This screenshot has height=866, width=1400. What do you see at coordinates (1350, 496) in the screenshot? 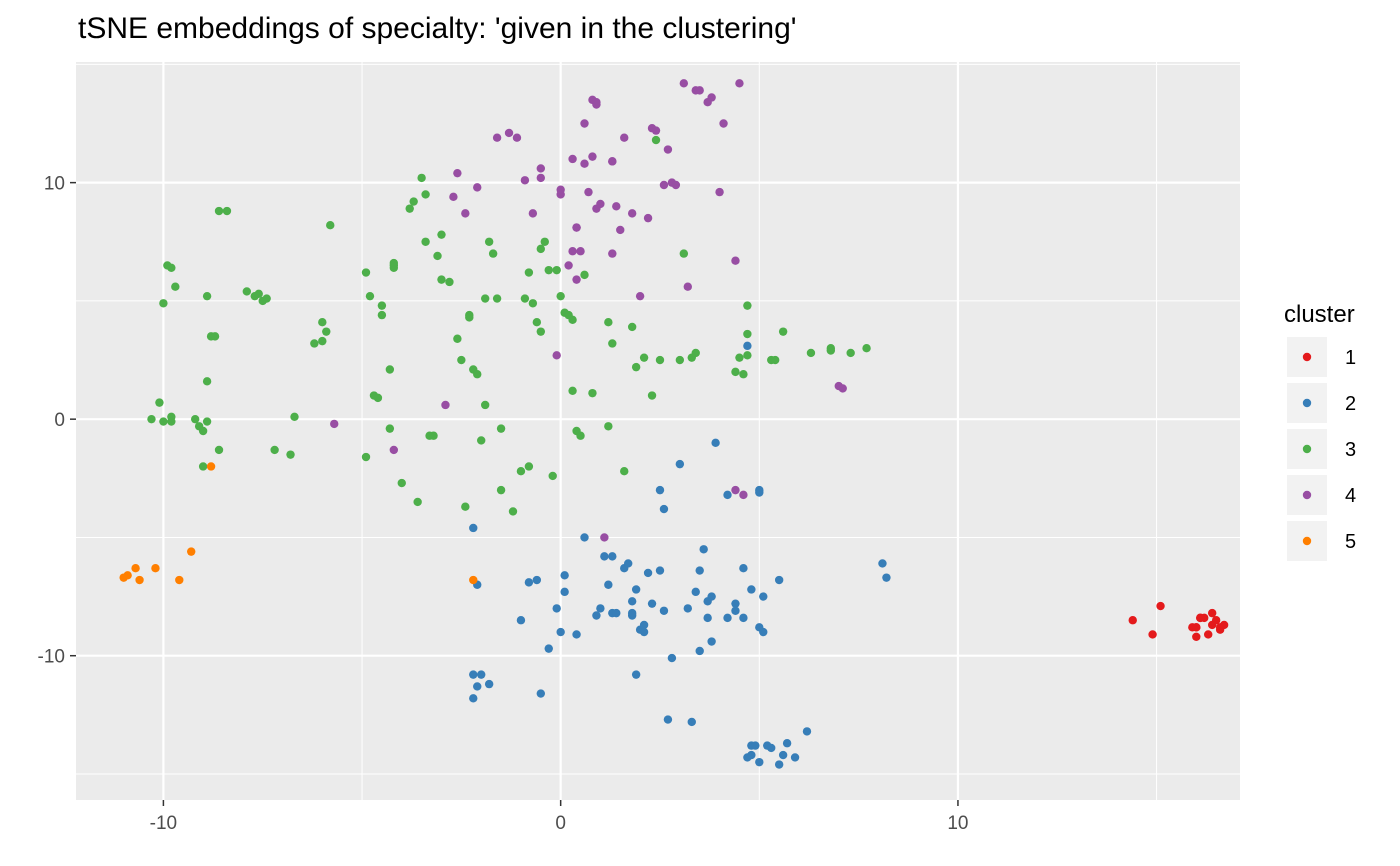
I see `legend-label: 4` at bounding box center [1350, 496].